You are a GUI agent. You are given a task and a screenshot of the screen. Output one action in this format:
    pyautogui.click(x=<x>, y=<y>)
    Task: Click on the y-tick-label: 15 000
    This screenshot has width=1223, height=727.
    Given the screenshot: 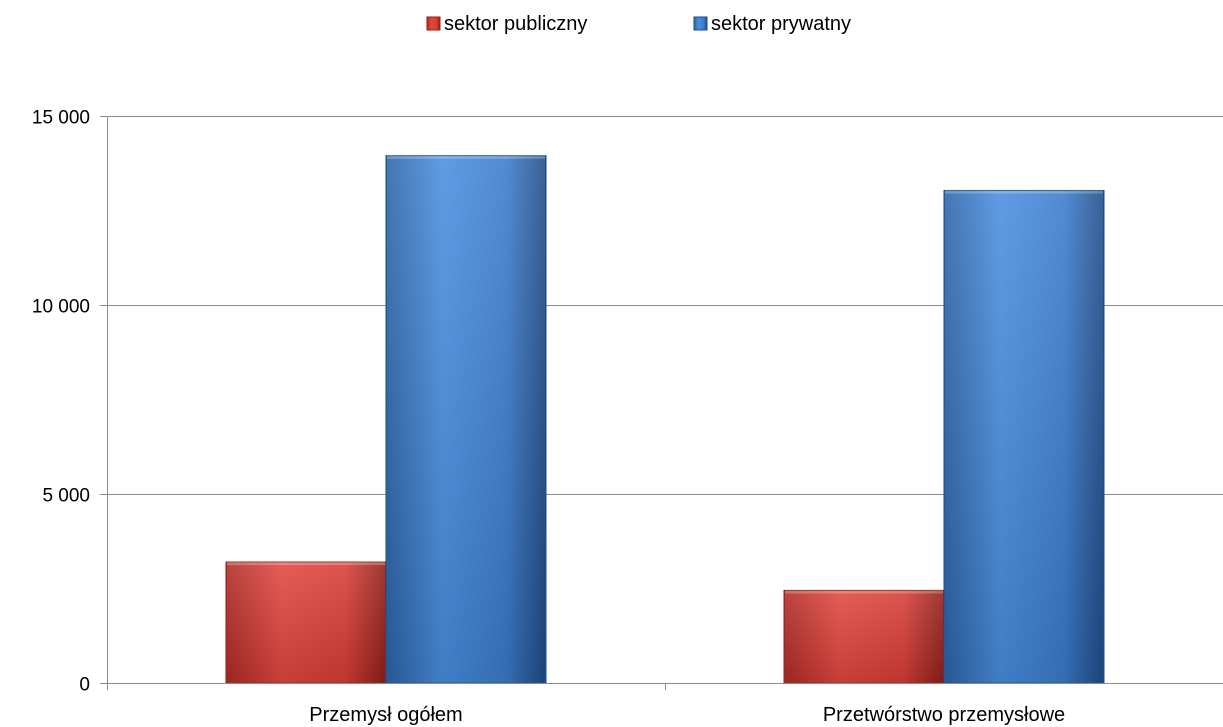 What is the action you would take?
    pyautogui.click(x=61, y=118)
    